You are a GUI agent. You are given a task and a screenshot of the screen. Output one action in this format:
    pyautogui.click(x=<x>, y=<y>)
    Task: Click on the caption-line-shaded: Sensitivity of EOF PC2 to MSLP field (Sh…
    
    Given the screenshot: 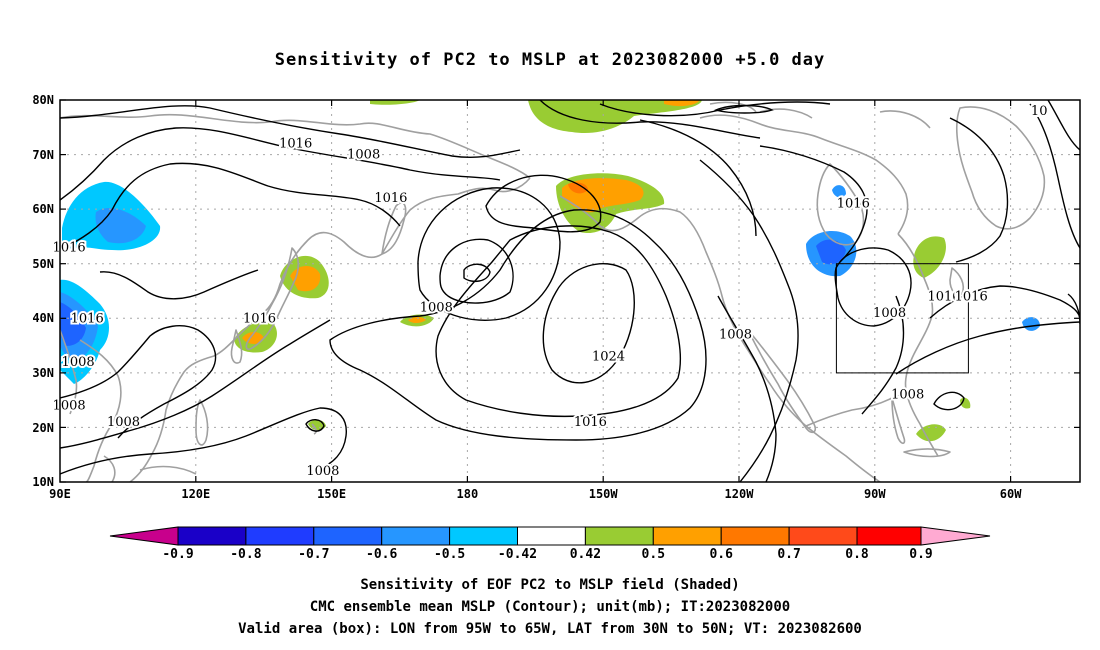 What is the action you would take?
    pyautogui.click(x=550, y=585)
    